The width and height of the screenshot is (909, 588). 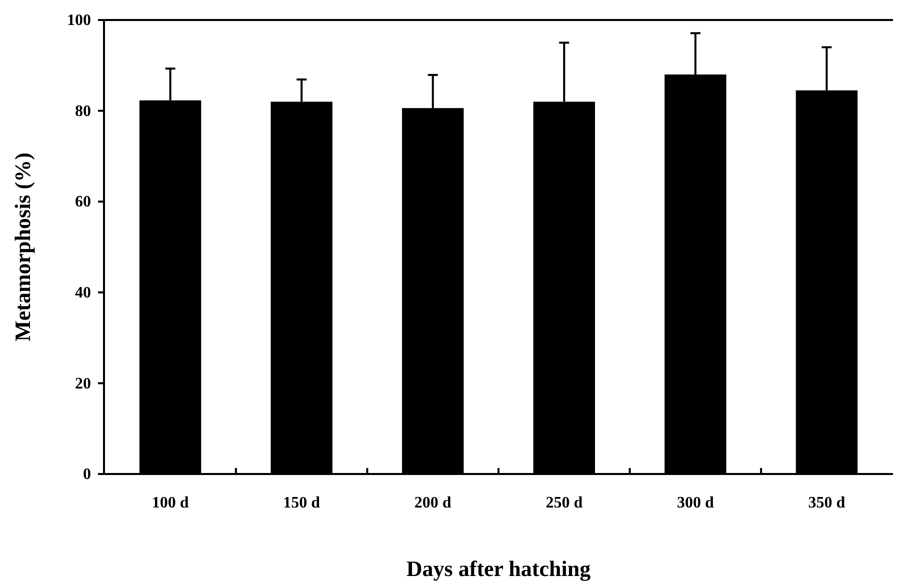 What do you see at coordinates (83, 111) in the screenshot?
I see `y-tick-label: 80` at bounding box center [83, 111].